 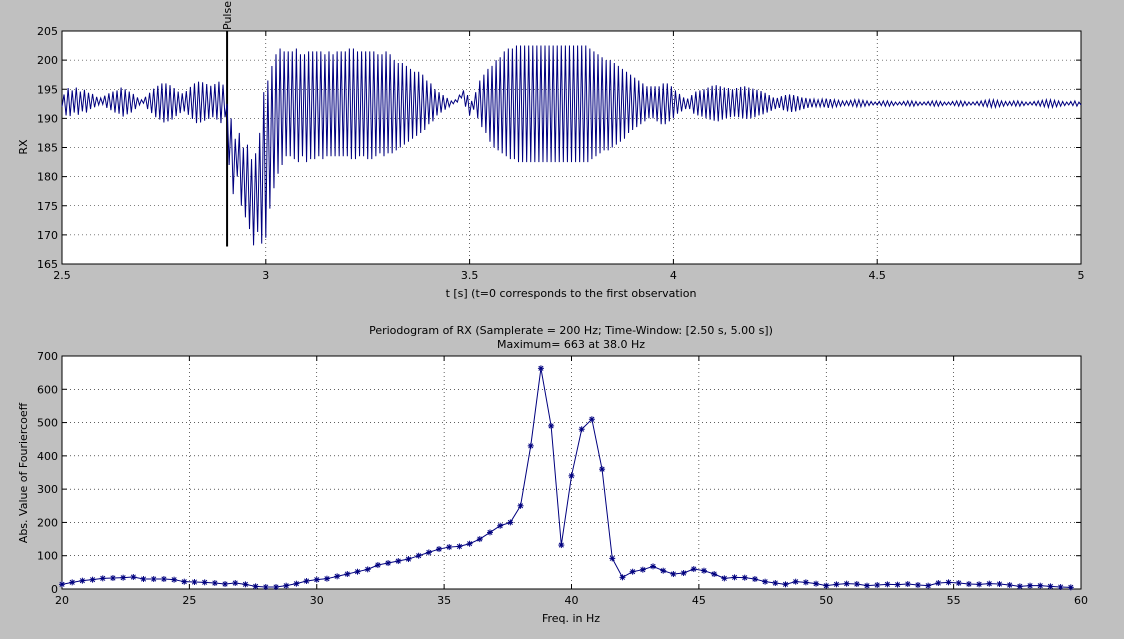 What do you see at coordinates (62, 600) in the screenshot?
I see `freq-x-tick-label: 20` at bounding box center [62, 600].